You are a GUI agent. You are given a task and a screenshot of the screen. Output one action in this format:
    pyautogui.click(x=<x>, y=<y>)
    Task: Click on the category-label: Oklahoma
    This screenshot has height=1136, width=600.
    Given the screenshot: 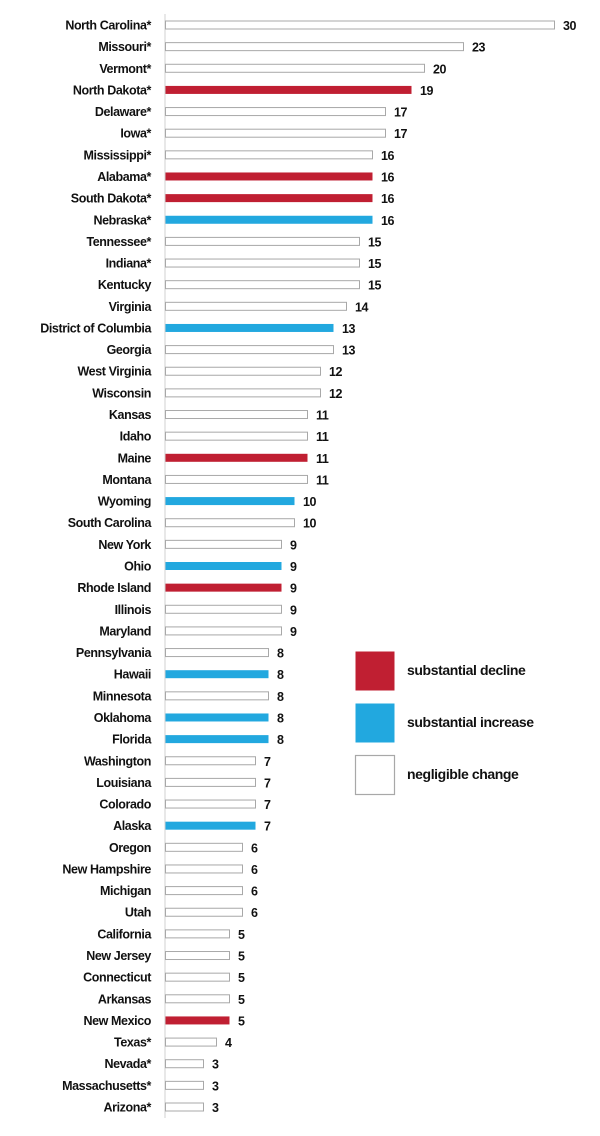 What is the action you would take?
    pyautogui.click(x=123, y=718)
    